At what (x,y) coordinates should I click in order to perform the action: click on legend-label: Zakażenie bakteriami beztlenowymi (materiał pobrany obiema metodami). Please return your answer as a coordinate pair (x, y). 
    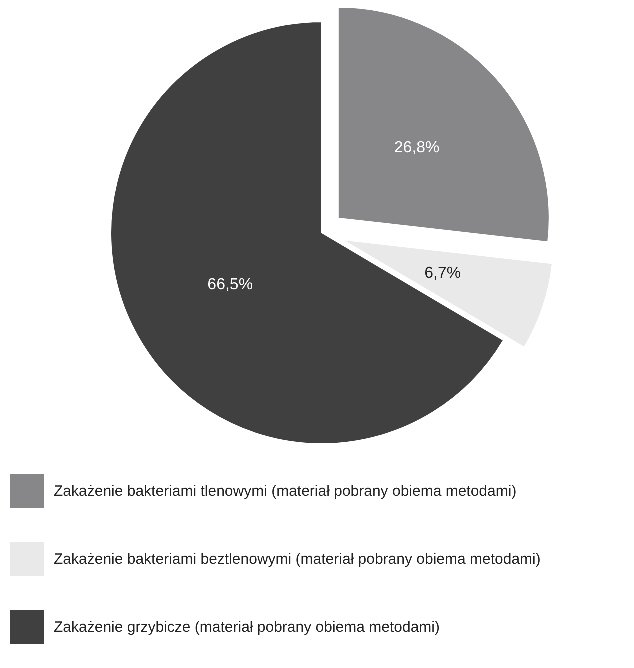
    Looking at the image, I should click on (297, 559).